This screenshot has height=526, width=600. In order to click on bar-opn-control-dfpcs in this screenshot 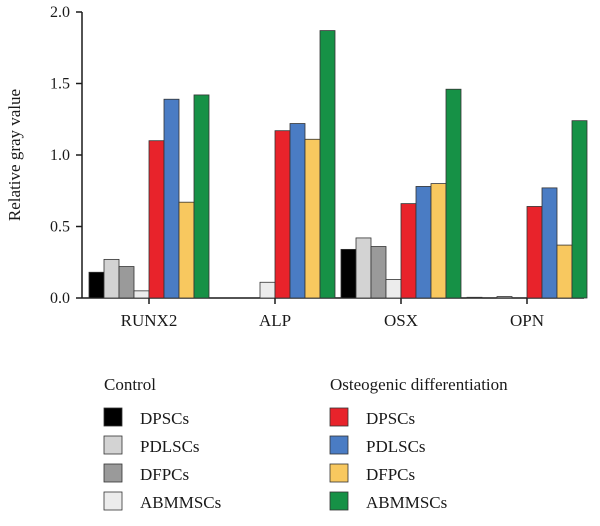, I will do `click(504, 297)`.